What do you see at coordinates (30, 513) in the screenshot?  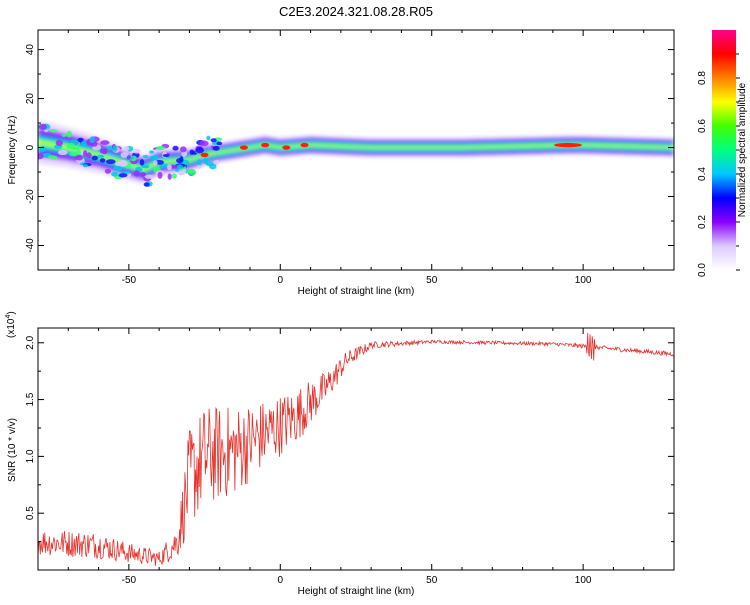 I see `y-tick-label: 0.5` at bounding box center [30, 513].